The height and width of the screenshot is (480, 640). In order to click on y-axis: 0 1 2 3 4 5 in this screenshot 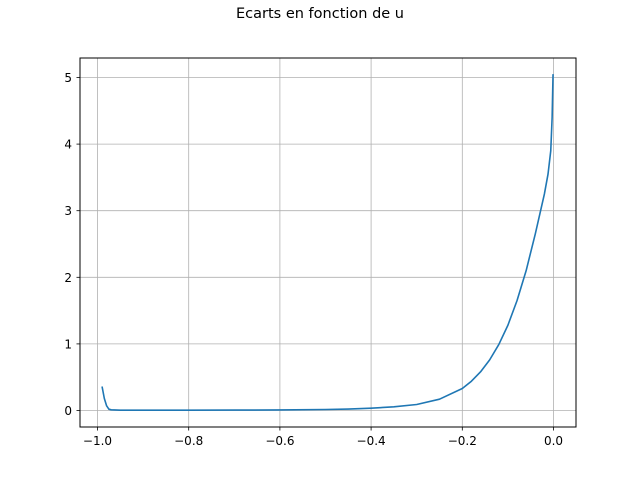, I will do `click(72, 244)`.